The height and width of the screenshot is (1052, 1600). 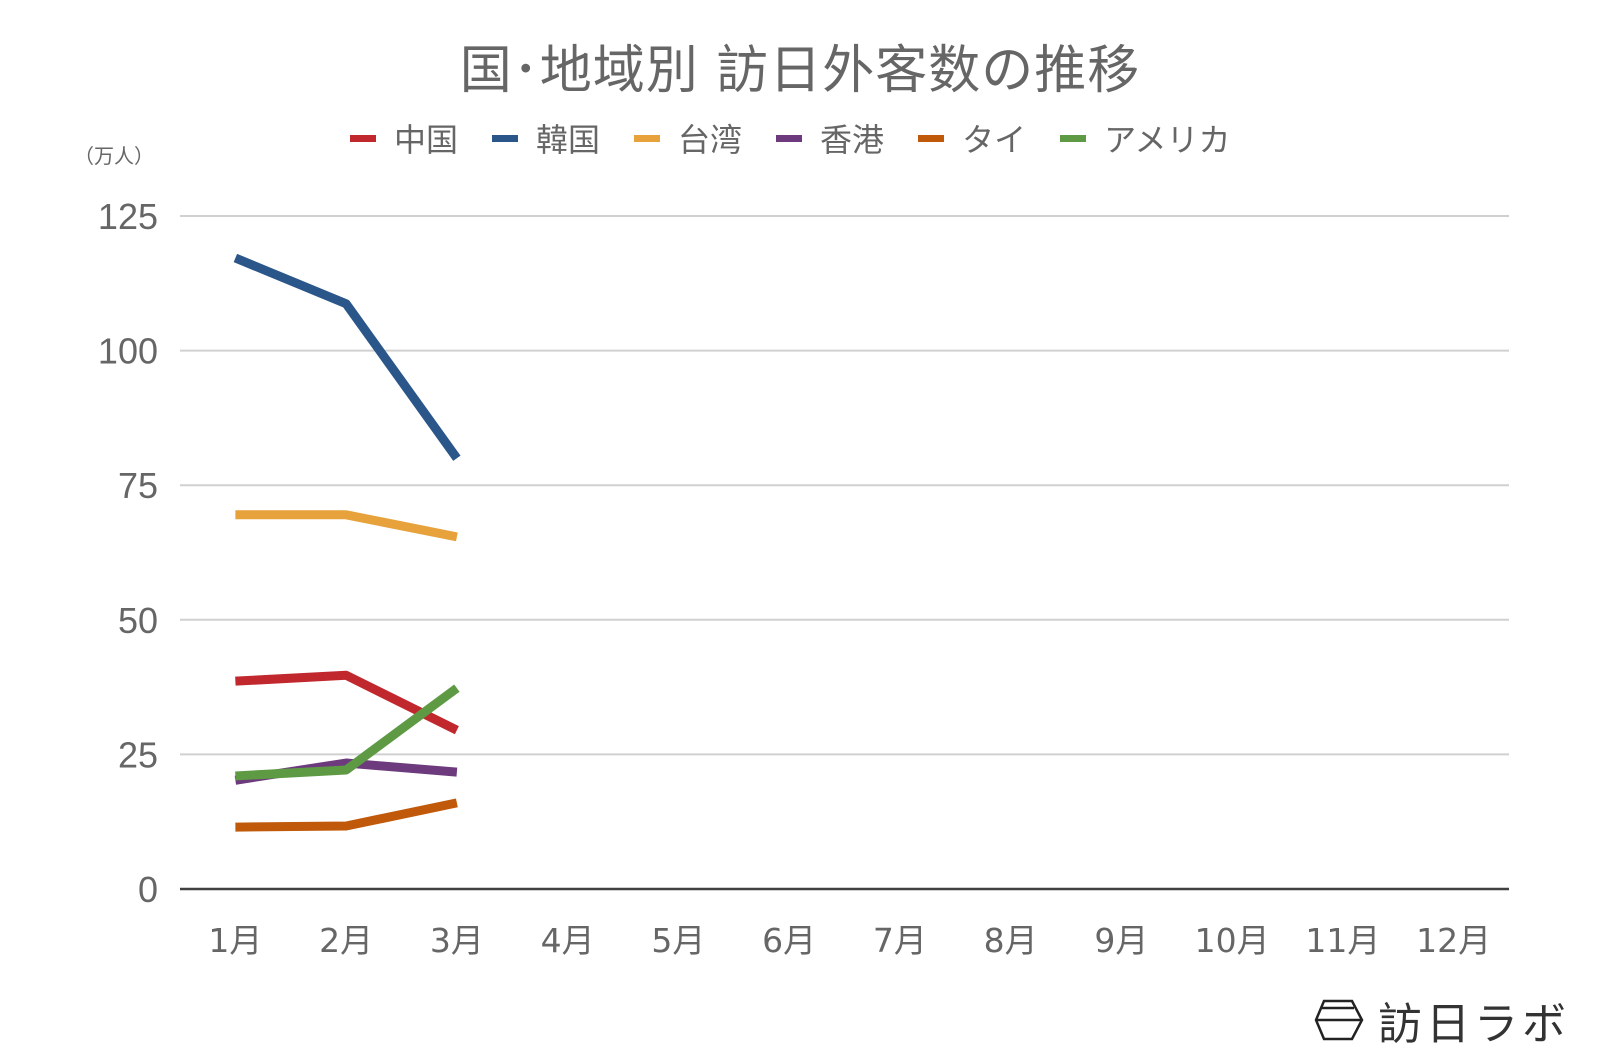 I want to click on chart-legend: 中国 韓国 台湾 香港 タイ アメリカ, so click(x=807, y=138).